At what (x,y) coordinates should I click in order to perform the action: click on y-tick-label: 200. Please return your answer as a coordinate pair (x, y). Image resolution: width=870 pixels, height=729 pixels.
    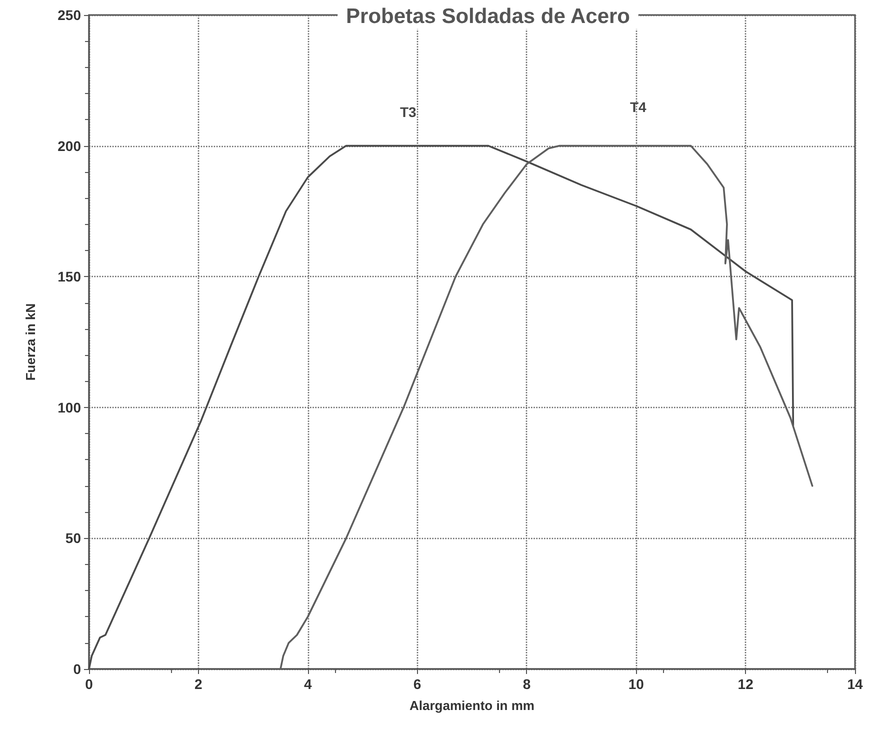
    Looking at the image, I should click on (70, 146).